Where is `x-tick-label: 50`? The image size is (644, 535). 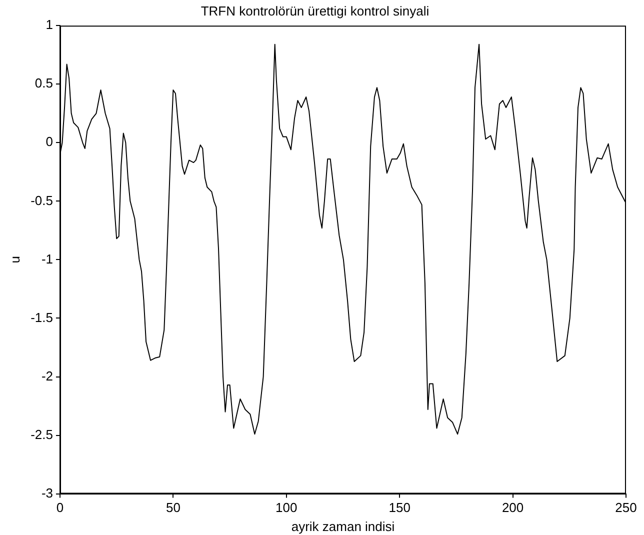
x-tick-label: 50 is located at coordinates (173, 508).